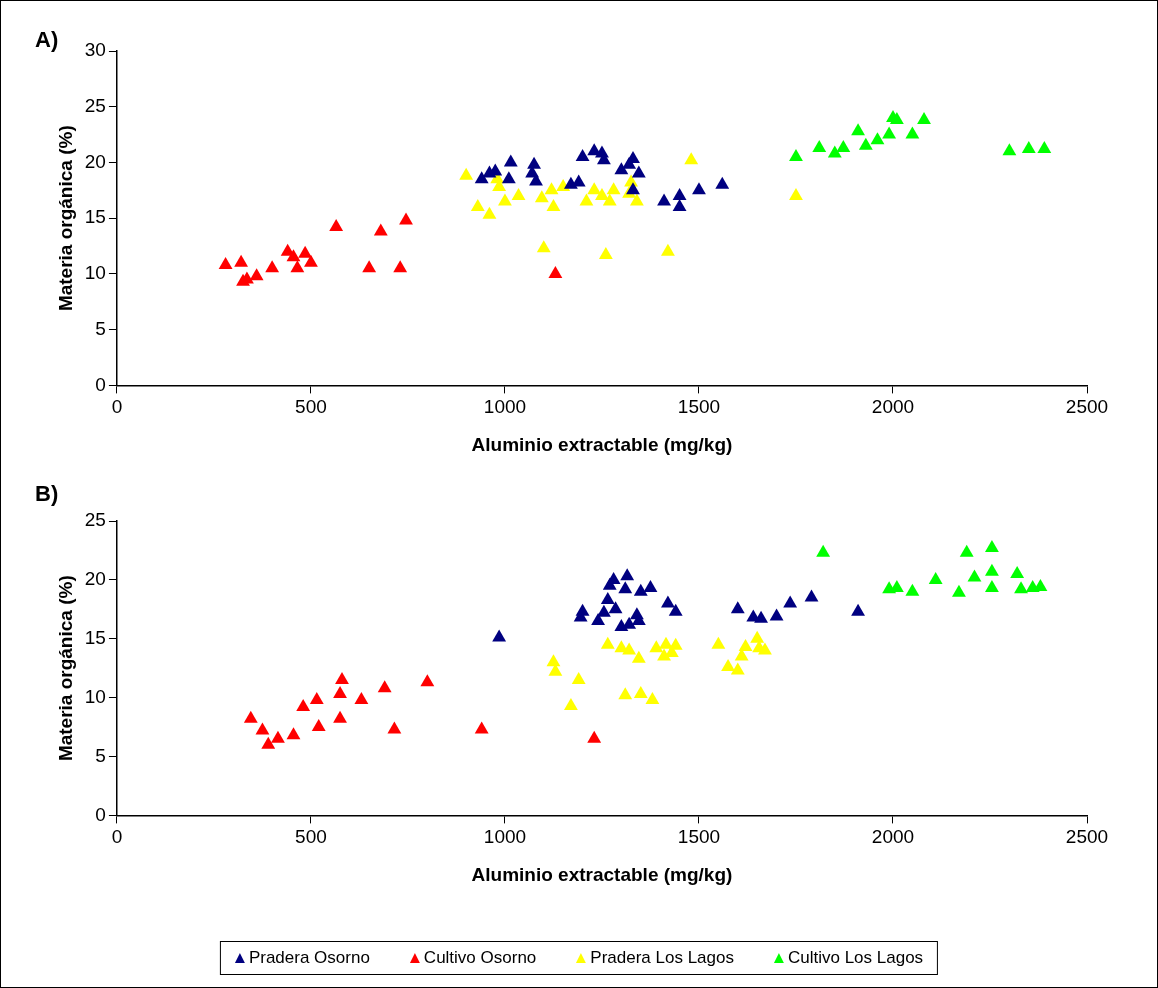 Image resolution: width=1158 pixels, height=988 pixels. What do you see at coordinates (95, 217) in the screenshot?
I see `y-tick-label: 15` at bounding box center [95, 217].